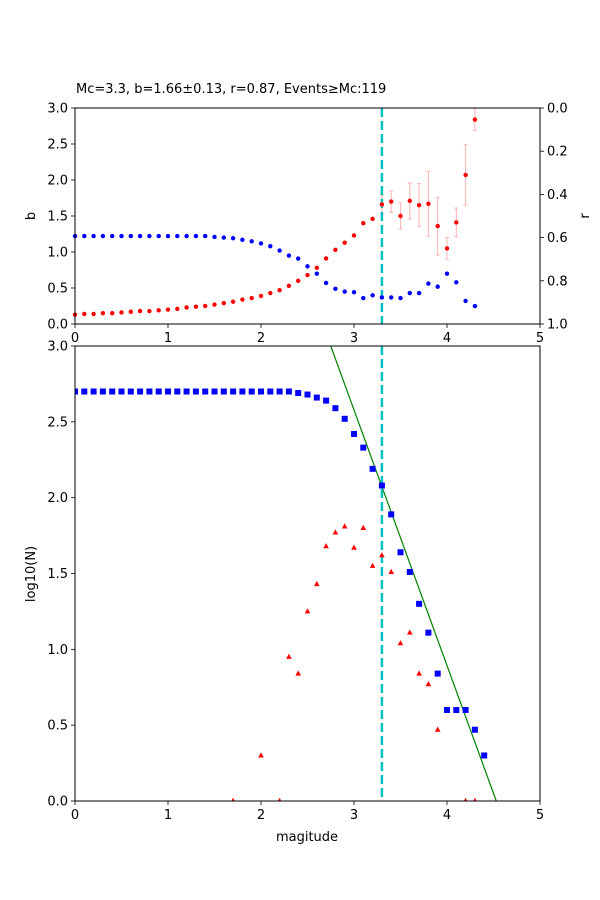 The width and height of the screenshot is (600, 900). Describe the element at coordinates (57, 574) in the screenshot. I see `bottom-y-tick-label: 1.5` at that location.